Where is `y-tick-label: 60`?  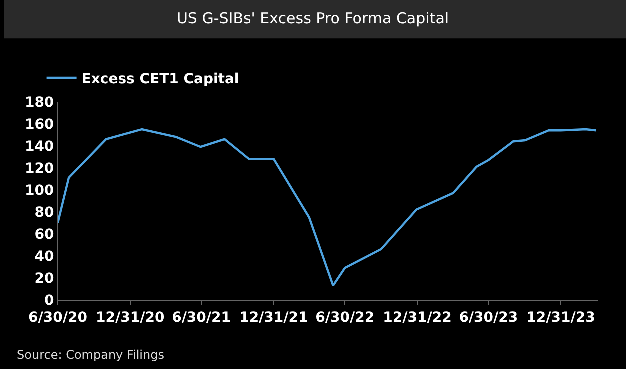
y-tick-label: 60 is located at coordinates (44, 234).